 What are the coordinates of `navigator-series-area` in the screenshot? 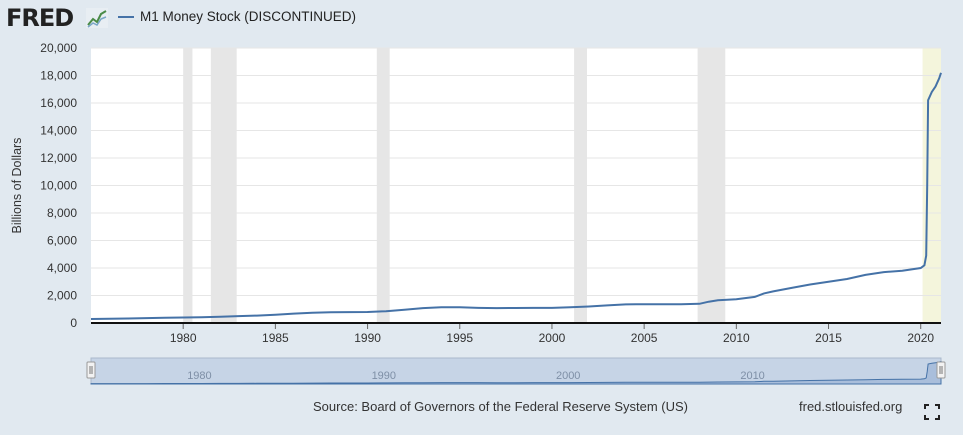 It's located at (516, 372).